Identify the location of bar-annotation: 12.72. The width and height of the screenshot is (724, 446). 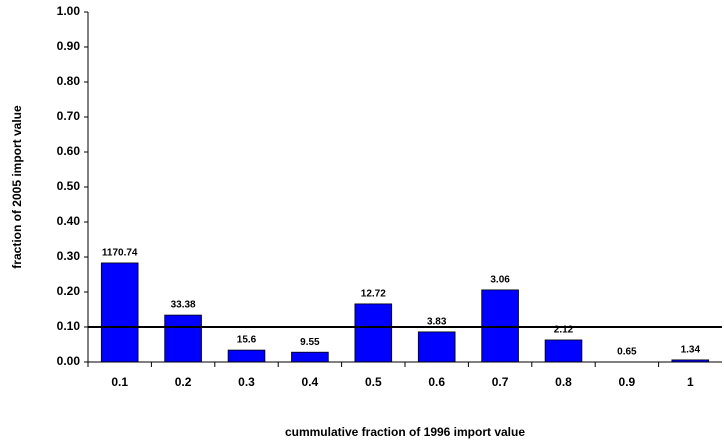
(373, 294).